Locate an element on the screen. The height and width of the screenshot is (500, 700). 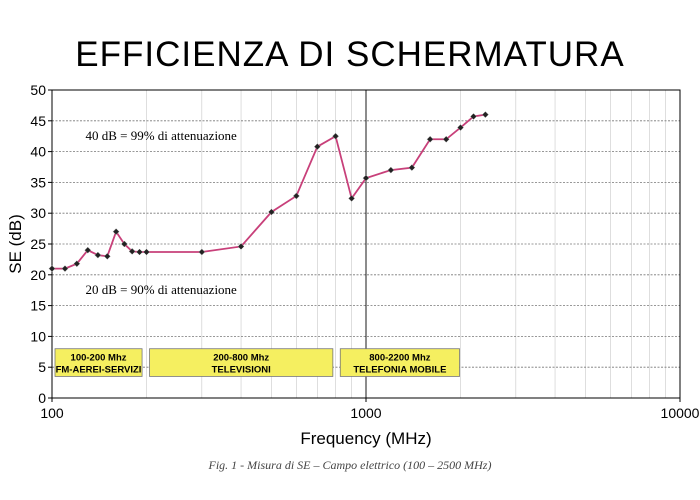
x-tick-label: 1000 is located at coordinates (365, 413).